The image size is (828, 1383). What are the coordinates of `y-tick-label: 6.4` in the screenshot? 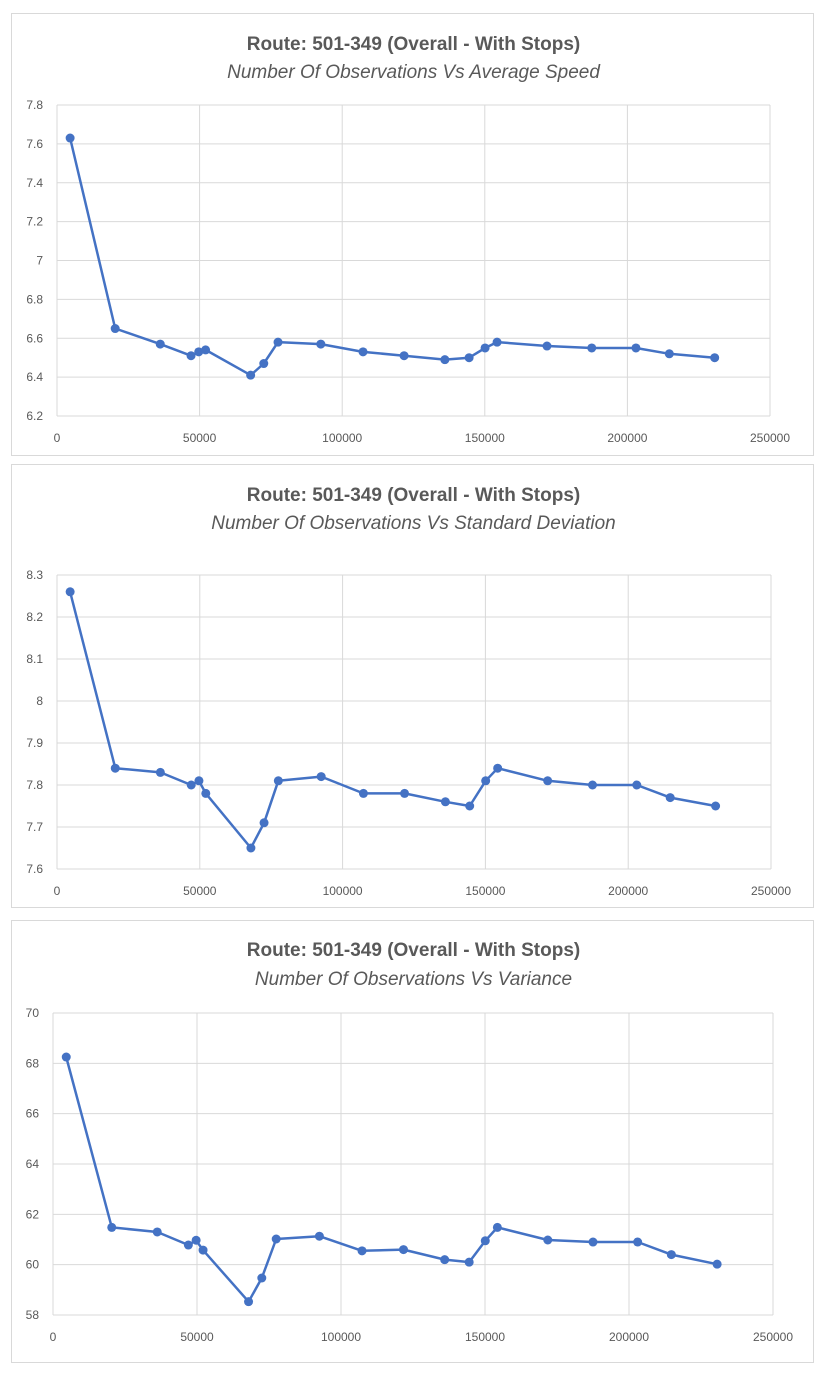 It's located at (34, 377).